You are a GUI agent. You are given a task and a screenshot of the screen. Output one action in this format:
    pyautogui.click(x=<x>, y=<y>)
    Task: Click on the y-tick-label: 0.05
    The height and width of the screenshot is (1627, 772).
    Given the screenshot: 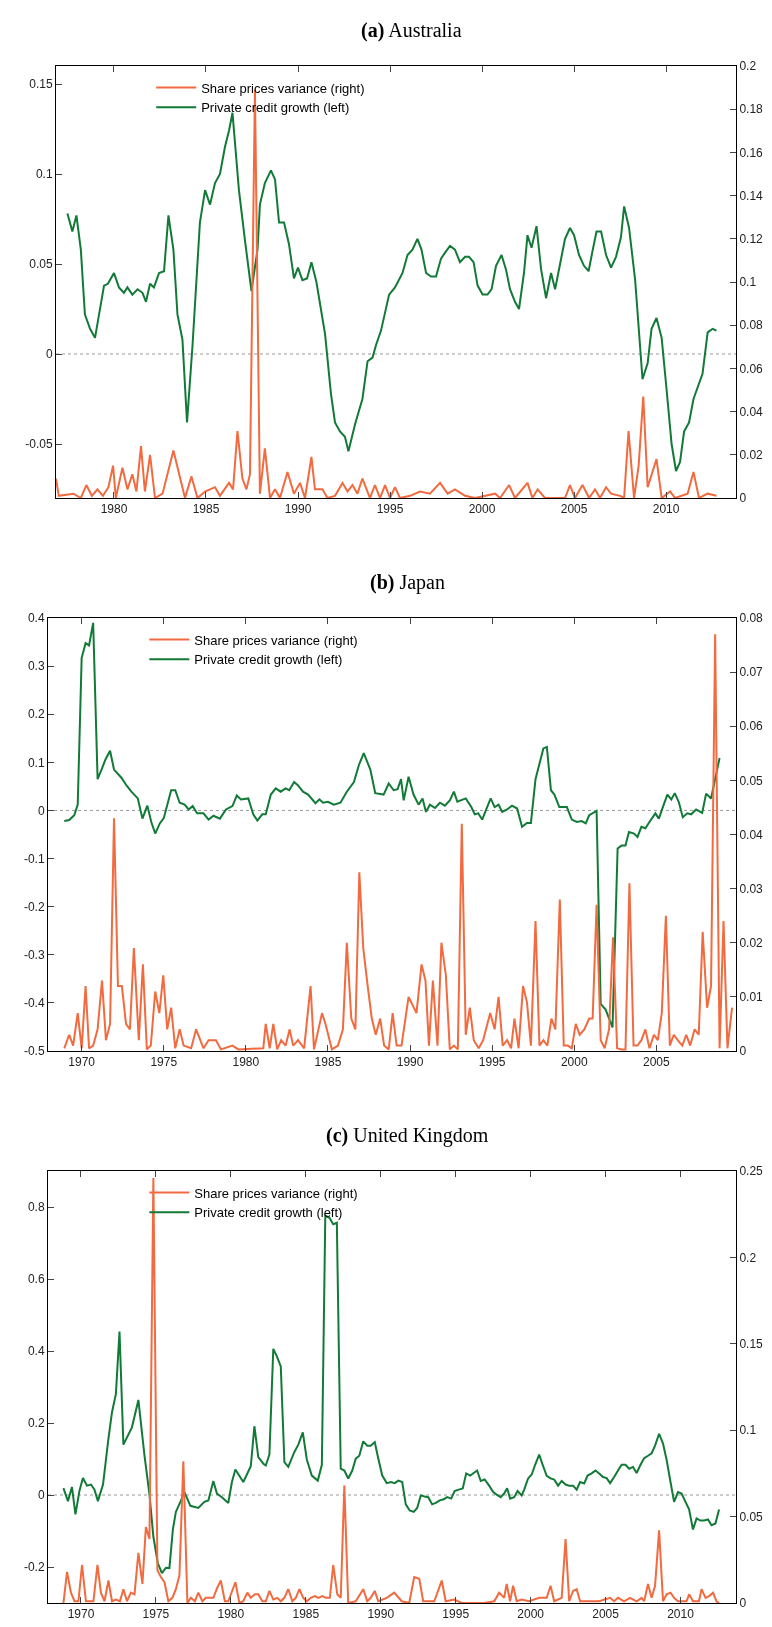 What is the action you would take?
    pyautogui.click(x=41, y=264)
    